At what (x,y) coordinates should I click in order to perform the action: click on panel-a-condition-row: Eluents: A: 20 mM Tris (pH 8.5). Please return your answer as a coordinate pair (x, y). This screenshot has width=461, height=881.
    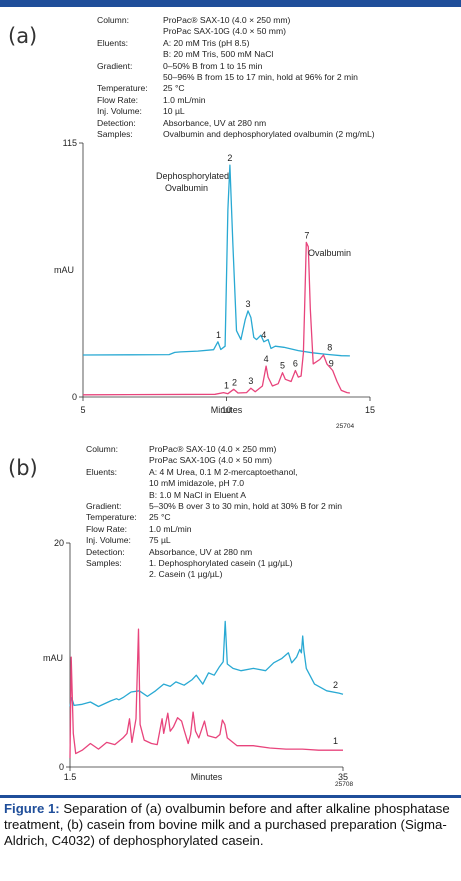
    Looking at the image, I should click on (236, 43).